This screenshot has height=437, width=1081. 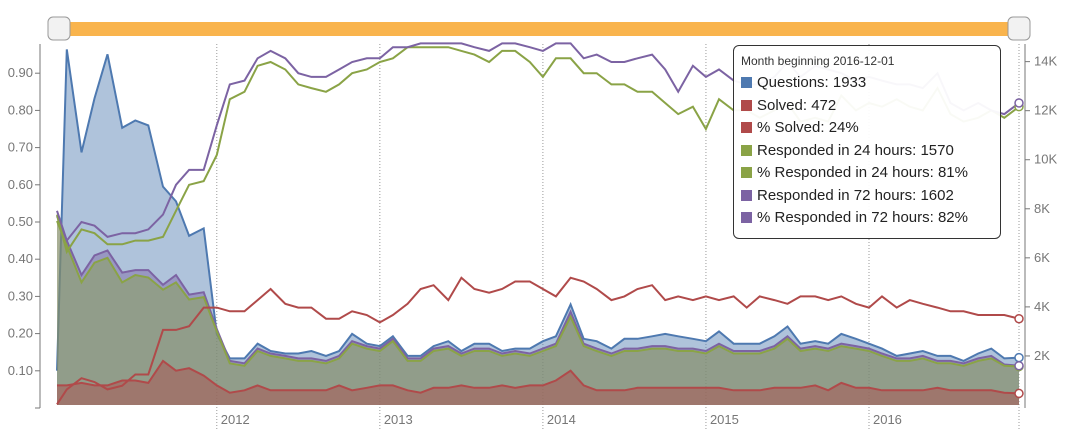 What do you see at coordinates (1042, 208) in the screenshot?
I see `y-right-tick-label: 8K` at bounding box center [1042, 208].